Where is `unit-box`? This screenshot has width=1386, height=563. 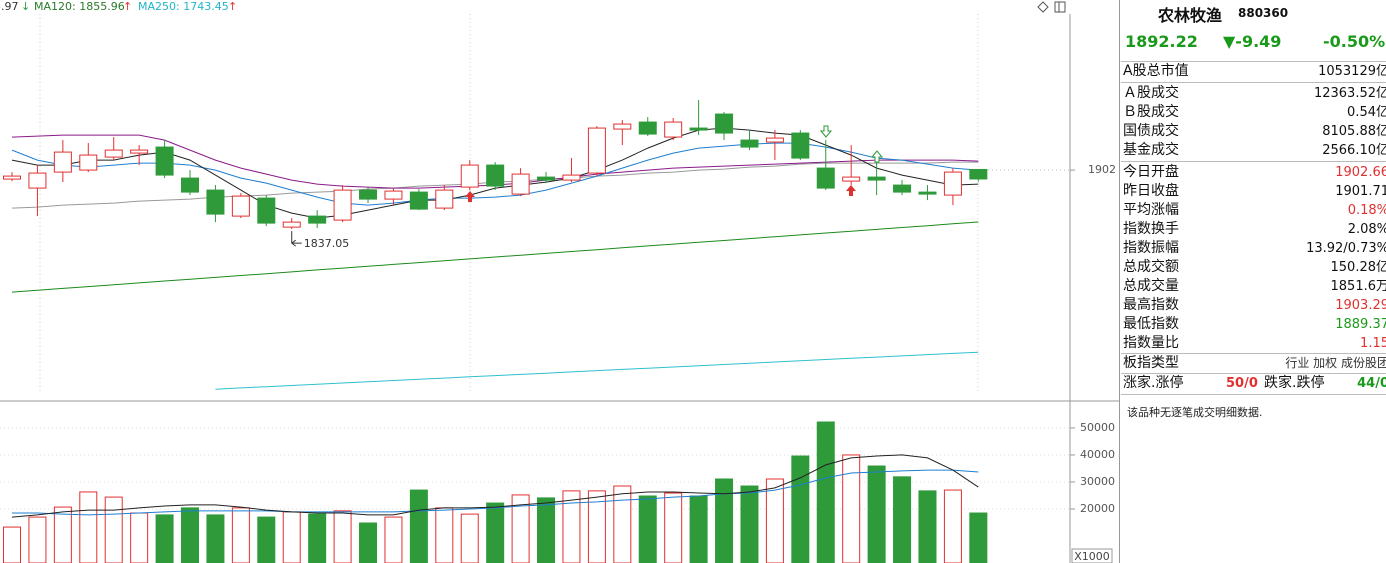 unit-box is located at coordinates (1092, 555).